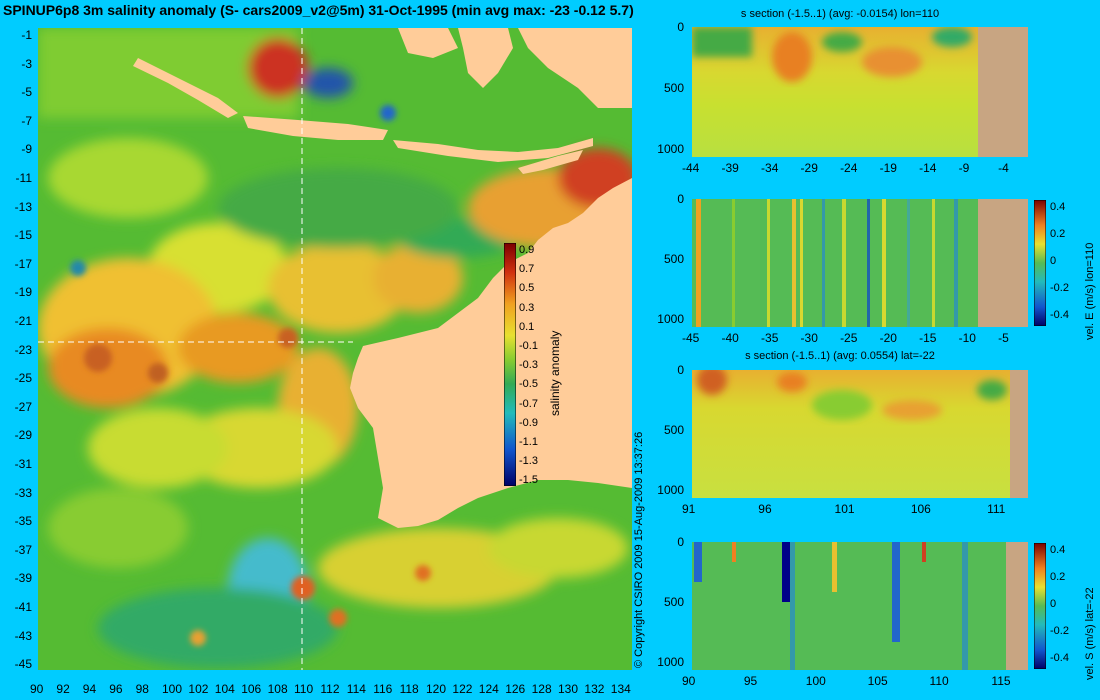 This screenshot has width=1100, height=700. I want to click on section-x-tick-label: -9, so click(964, 168).